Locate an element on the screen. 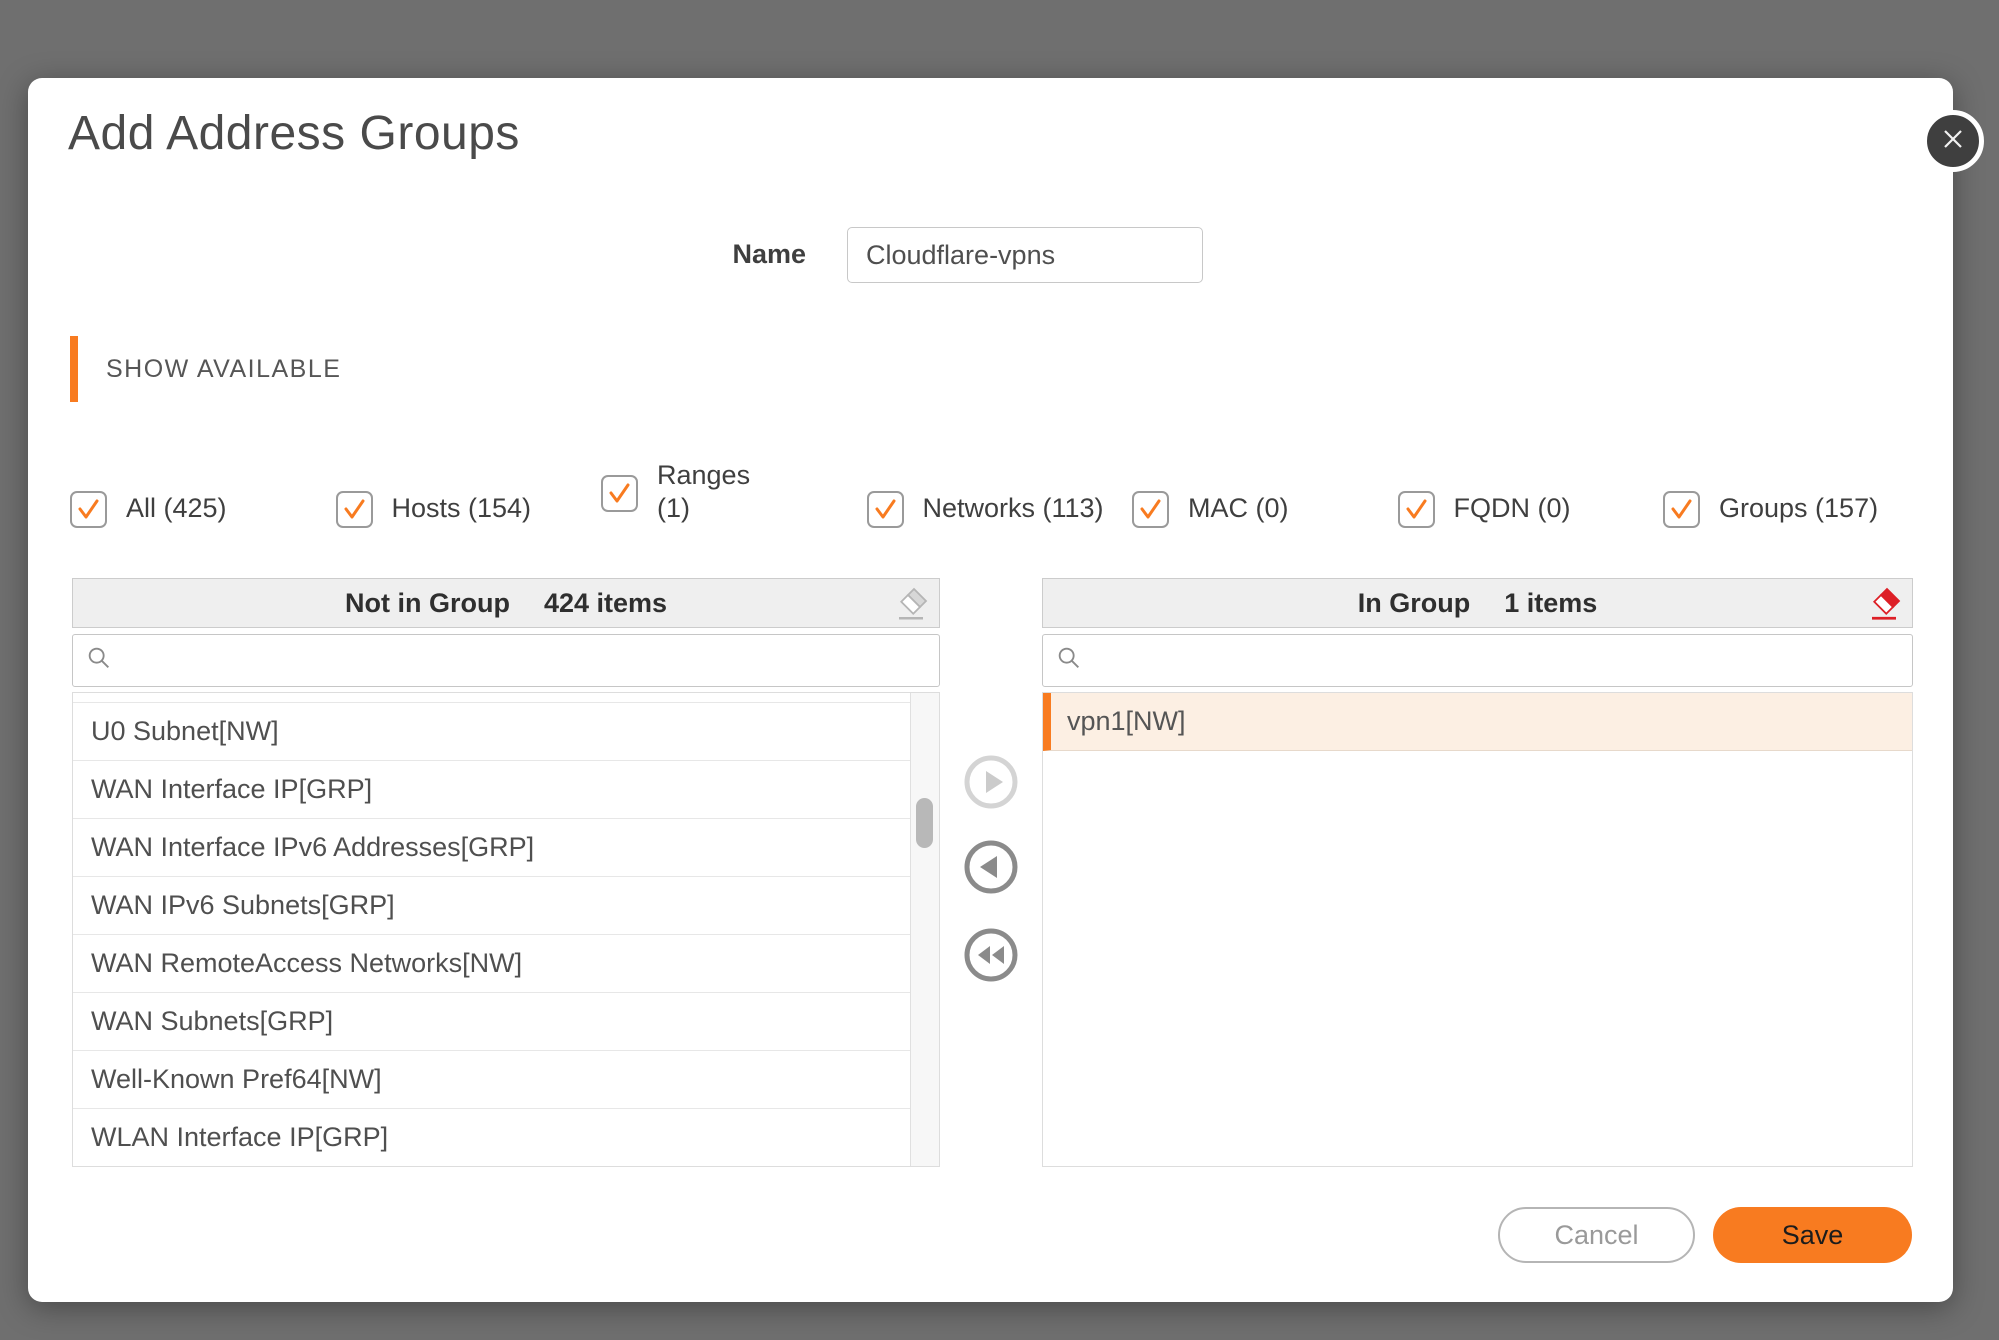 The image size is (1999, 1340). close-icon is located at coordinates (1953, 141).